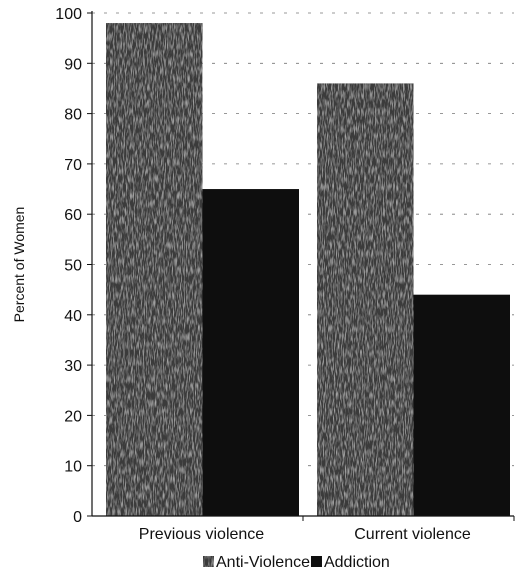  I want to click on y-tick-label: 30, so click(73, 366).